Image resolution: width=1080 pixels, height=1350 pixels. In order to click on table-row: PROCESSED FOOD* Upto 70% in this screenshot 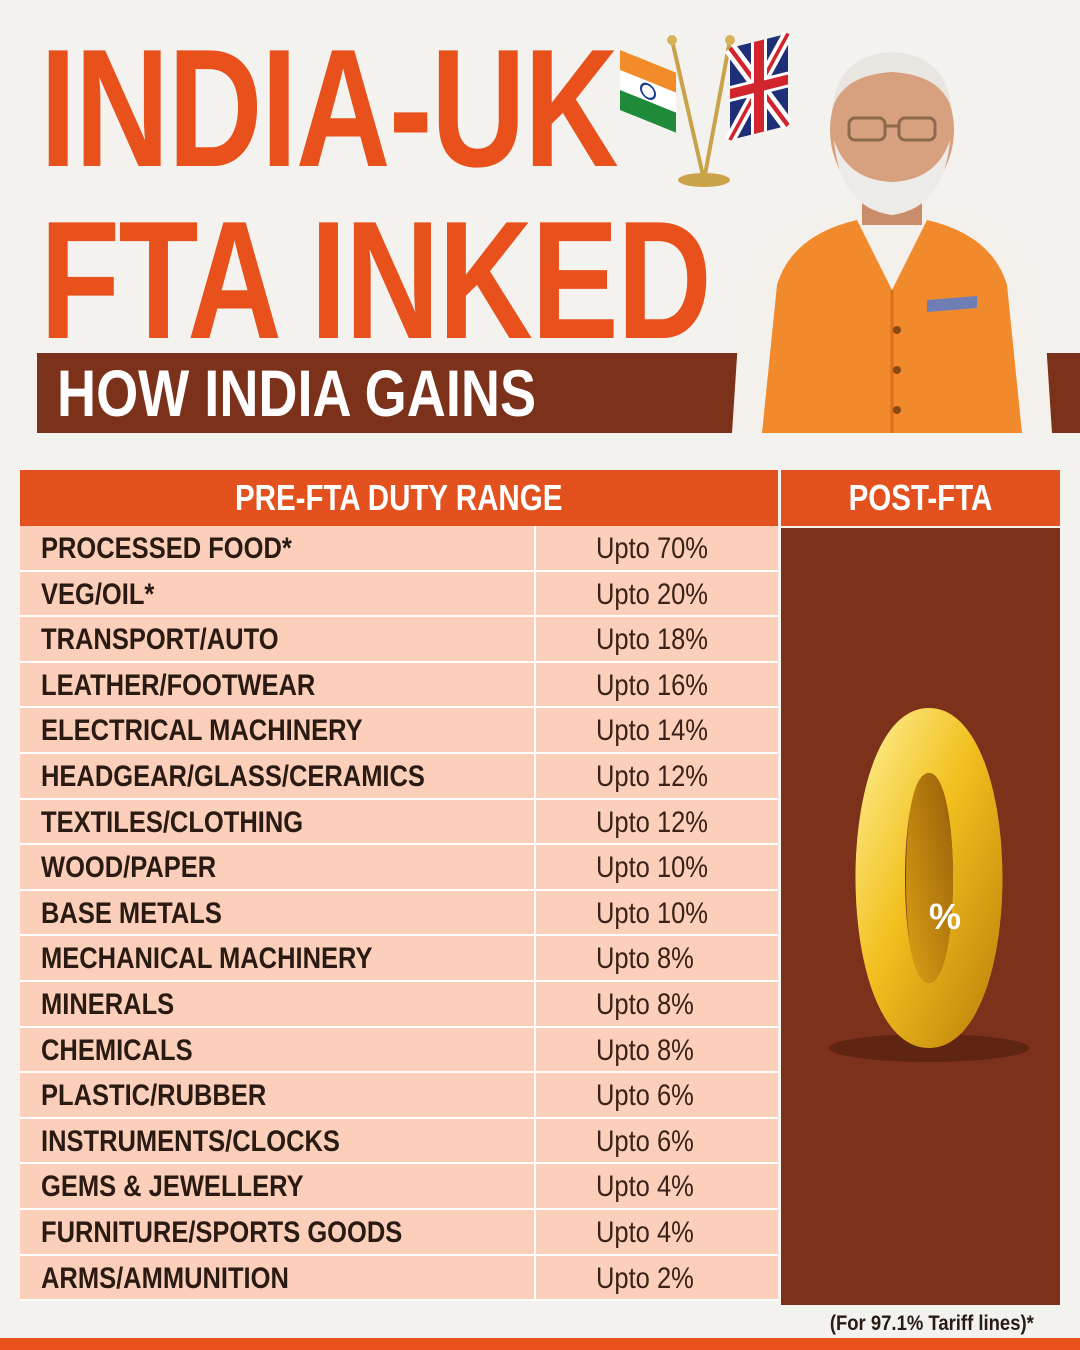, I will do `click(399, 549)`.